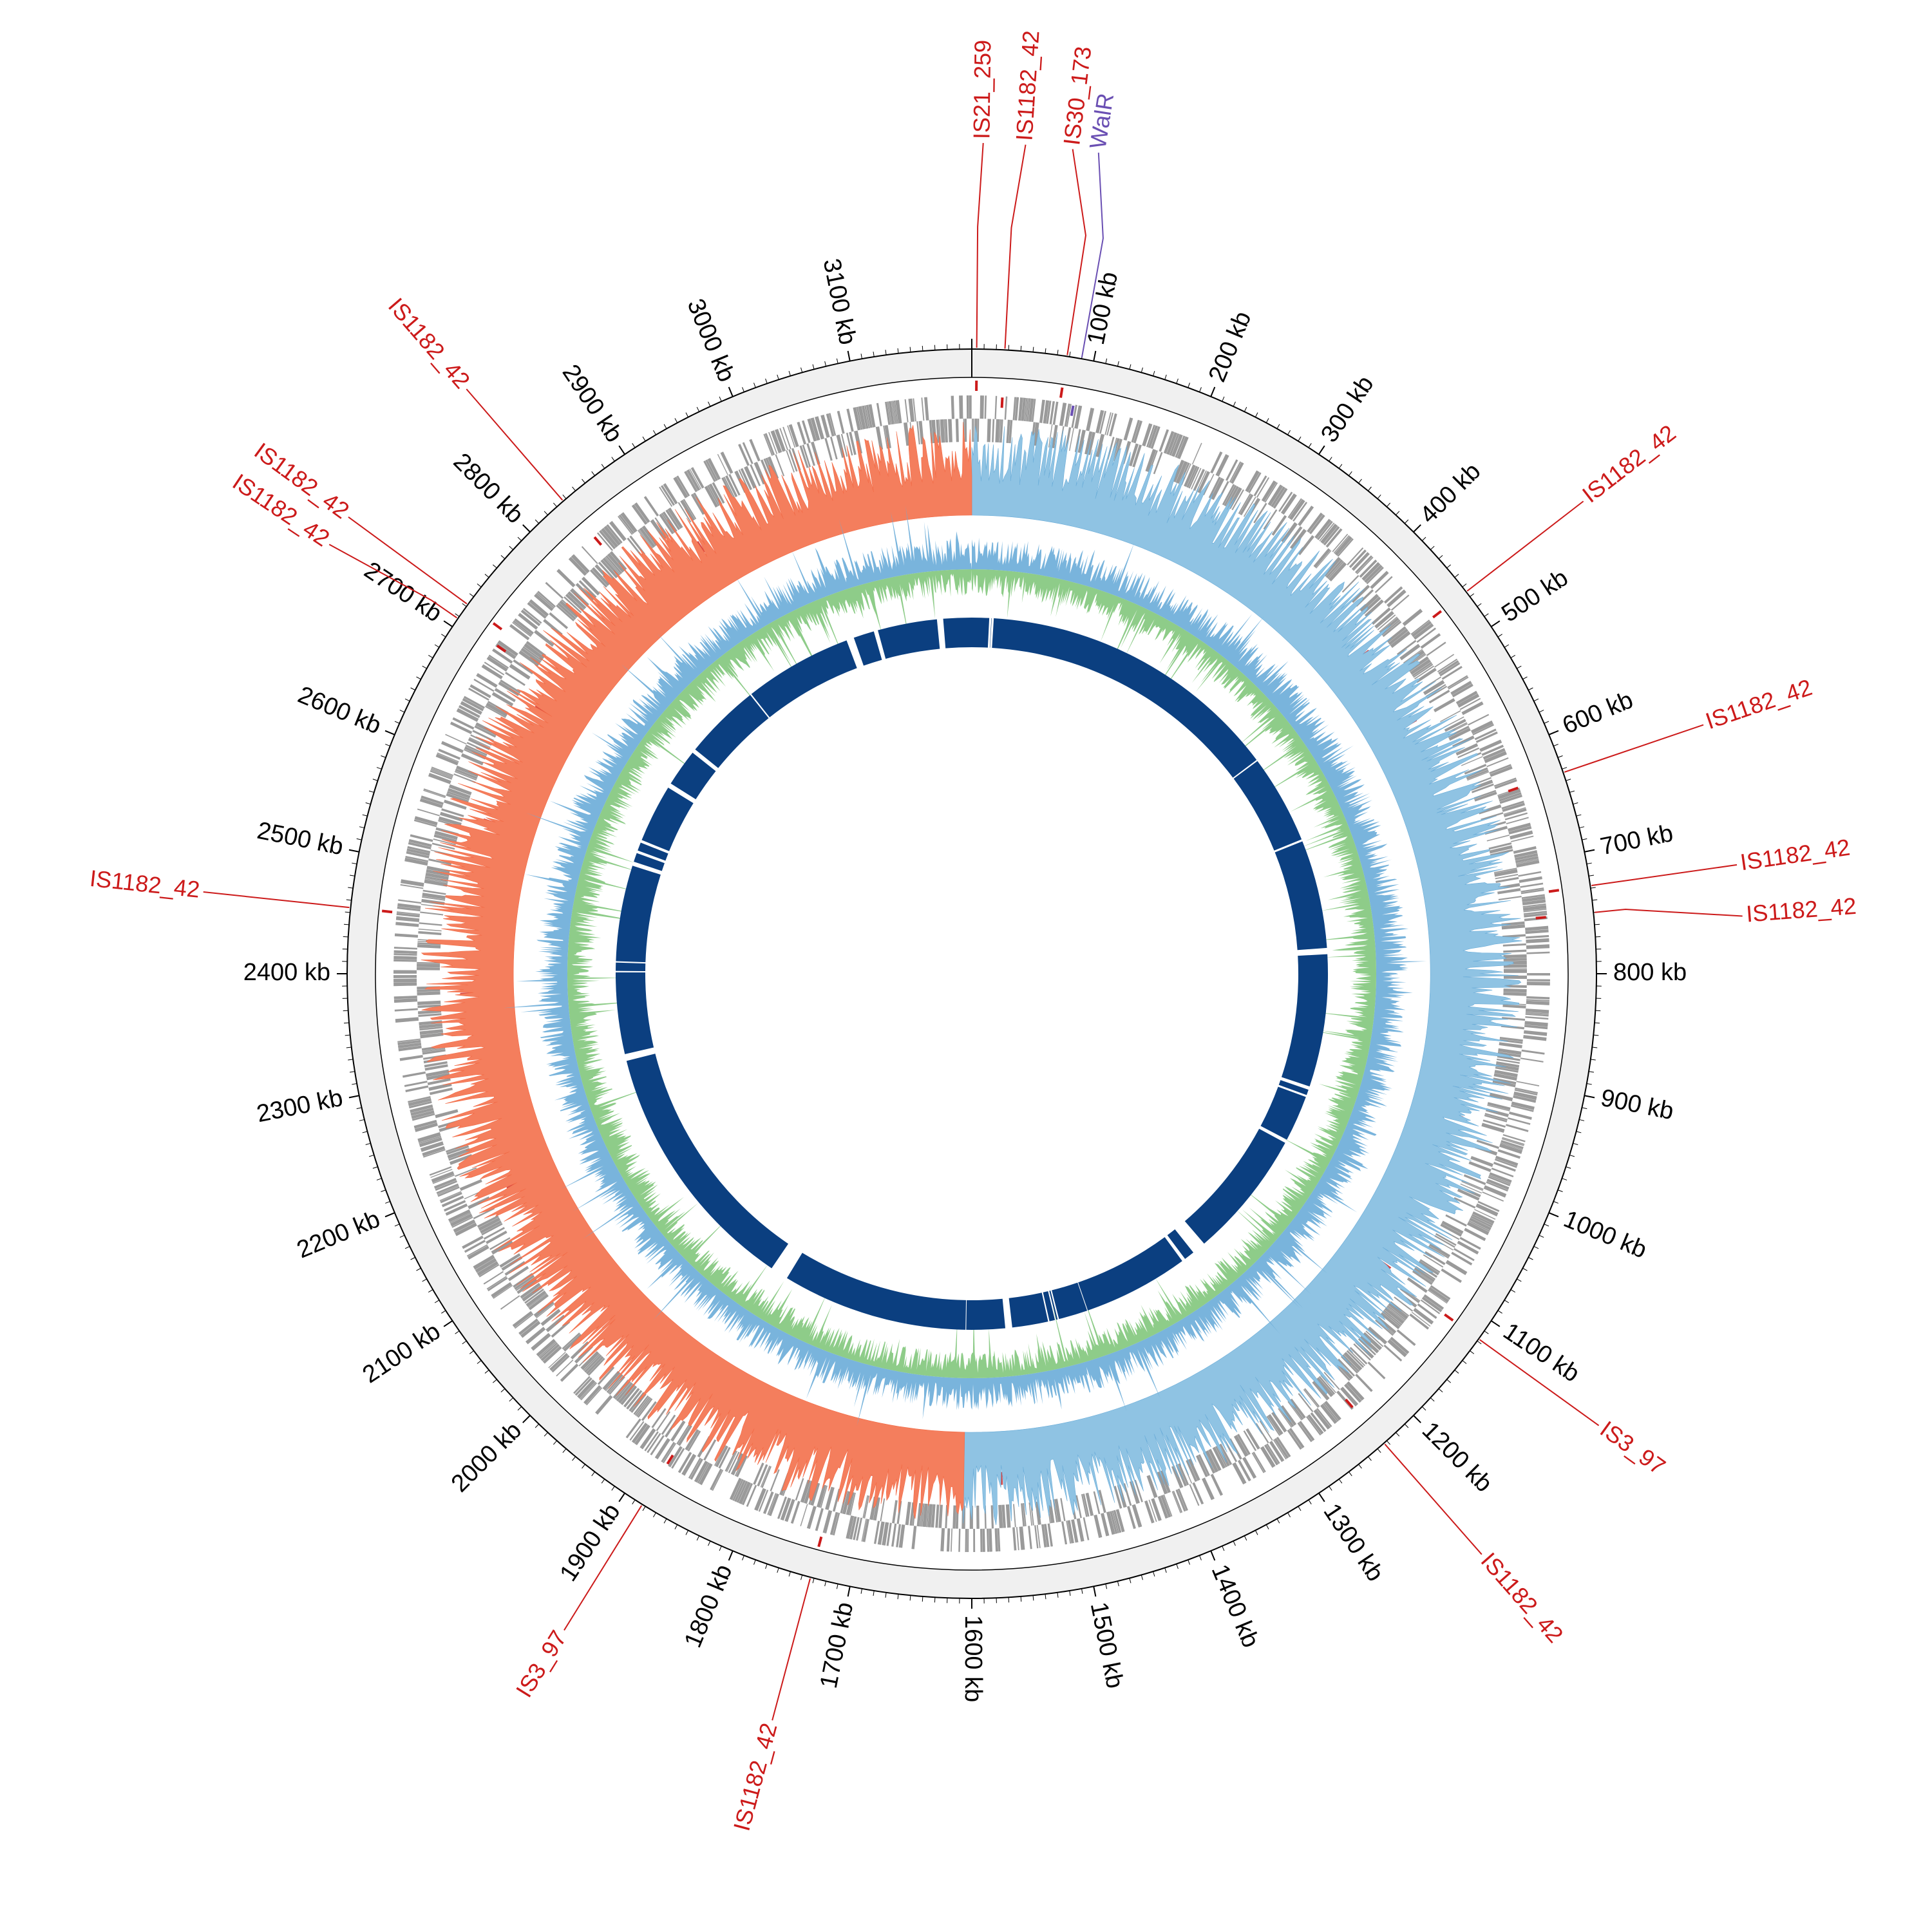 Image resolution: width=1932 pixels, height=1932 pixels. I want to click on tick-label: 100 kb, so click(1103, 309).